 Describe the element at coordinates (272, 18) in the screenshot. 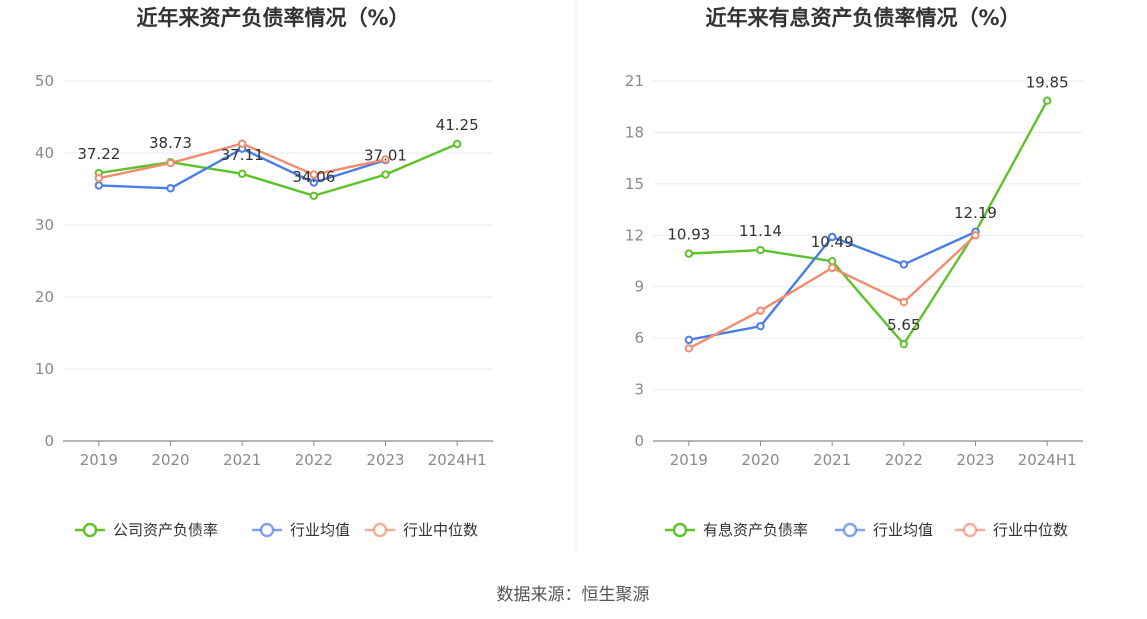

I see `chart-title: 近年来资产负债率情况（%）` at that location.